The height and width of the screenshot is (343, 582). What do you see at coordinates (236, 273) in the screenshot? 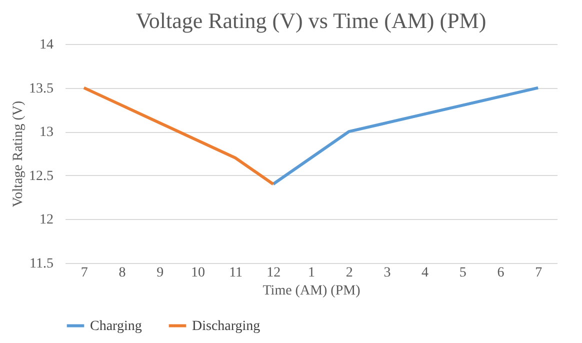
I see `x-tick-label: 11` at bounding box center [236, 273].